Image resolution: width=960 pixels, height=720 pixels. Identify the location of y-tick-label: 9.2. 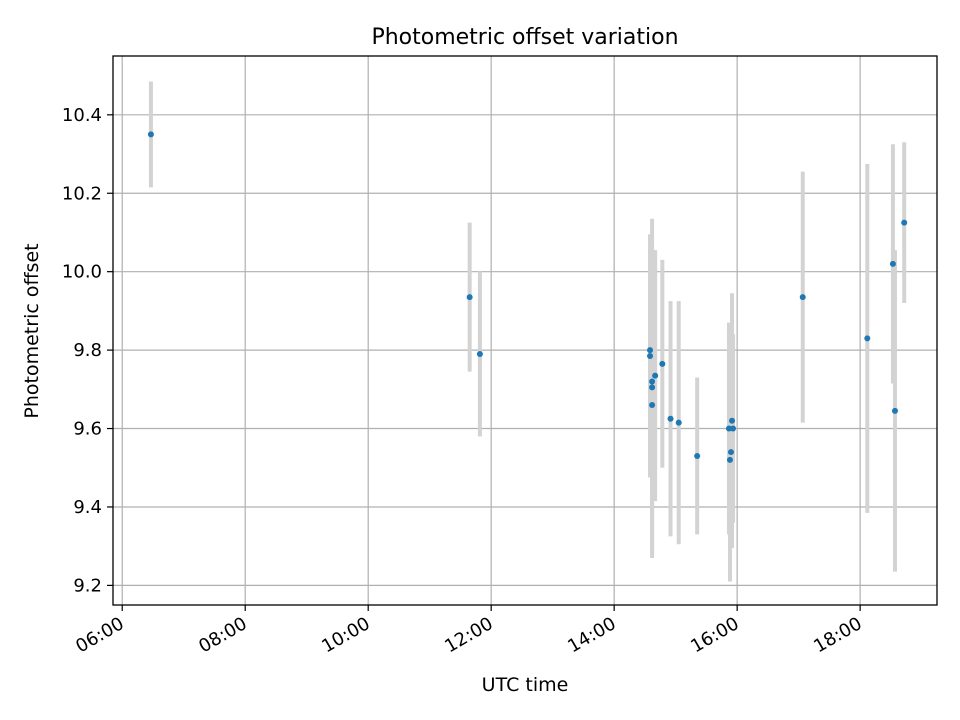
(87, 585).